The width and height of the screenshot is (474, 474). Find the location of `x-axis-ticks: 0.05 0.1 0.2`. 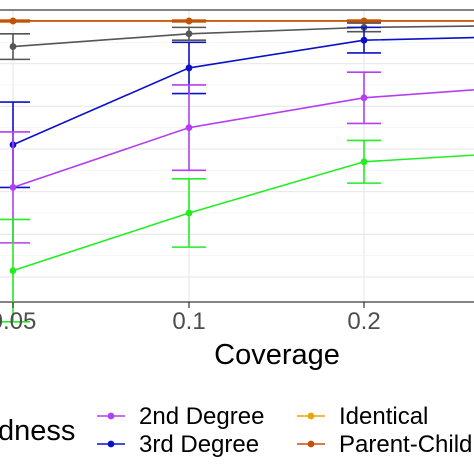

x-axis-ticks: 0.05 0.1 0.2 is located at coordinates (190, 318).